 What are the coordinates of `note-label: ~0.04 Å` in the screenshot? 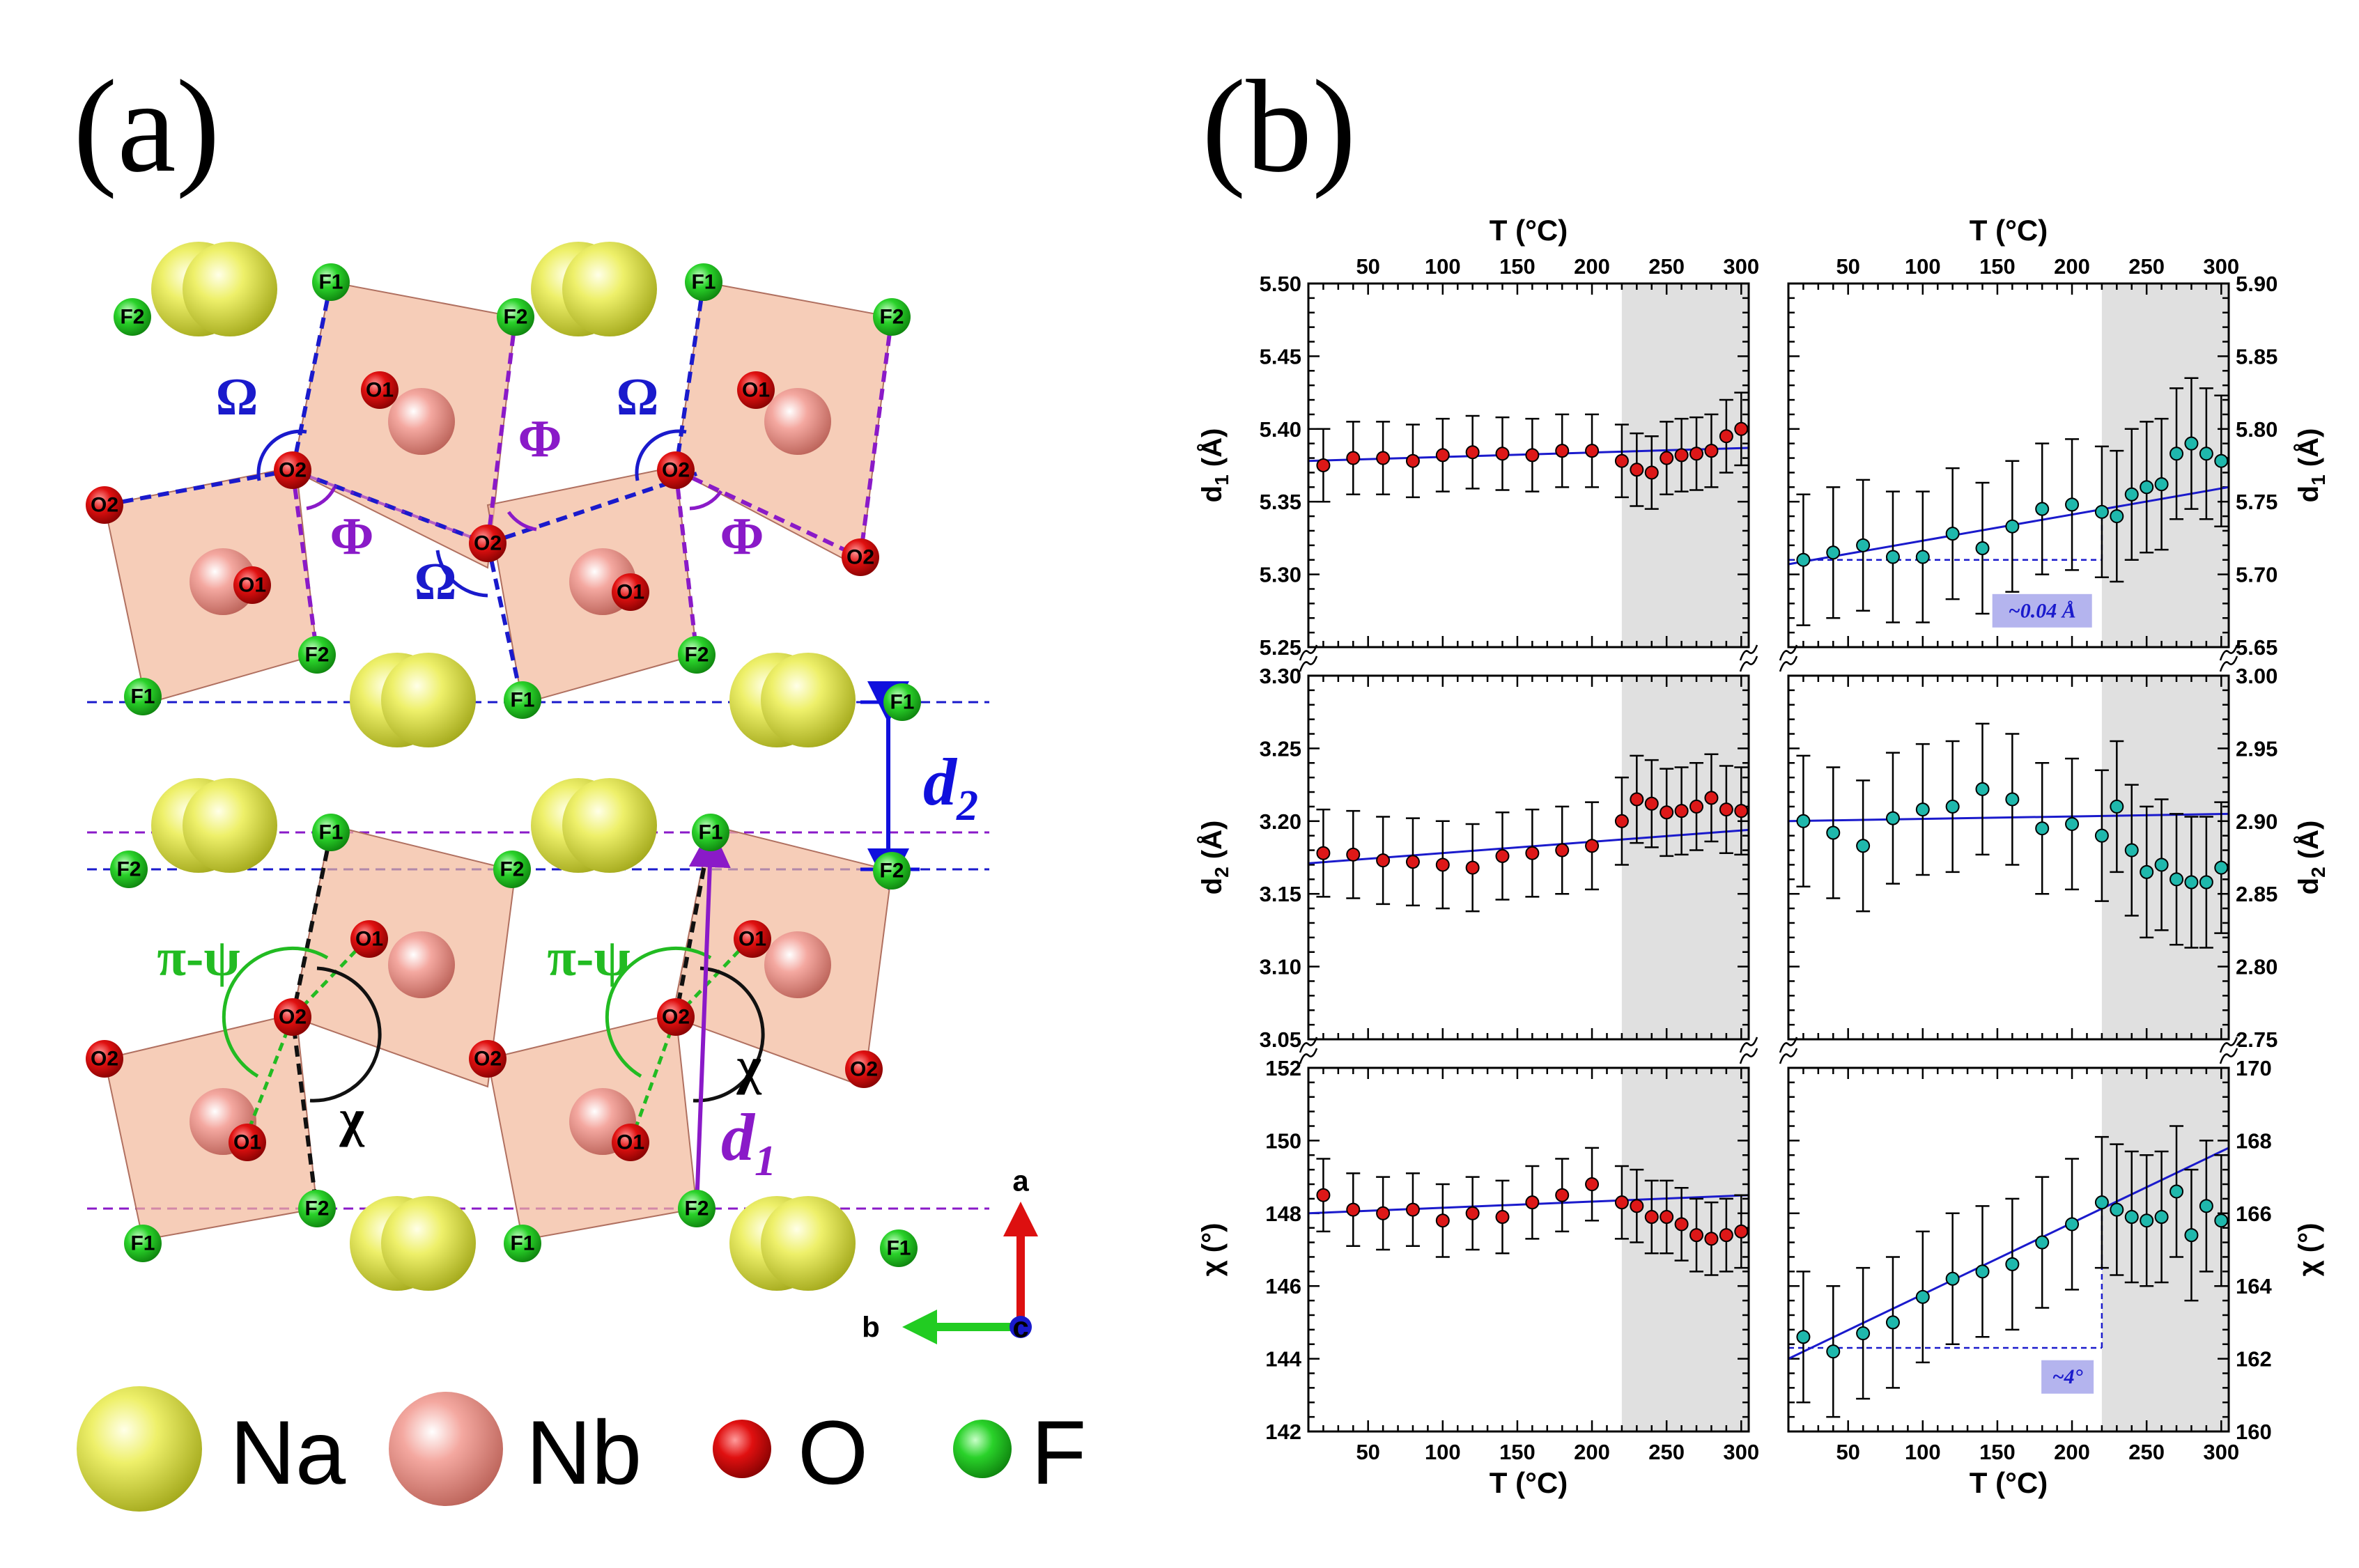 It's located at (2043, 610).